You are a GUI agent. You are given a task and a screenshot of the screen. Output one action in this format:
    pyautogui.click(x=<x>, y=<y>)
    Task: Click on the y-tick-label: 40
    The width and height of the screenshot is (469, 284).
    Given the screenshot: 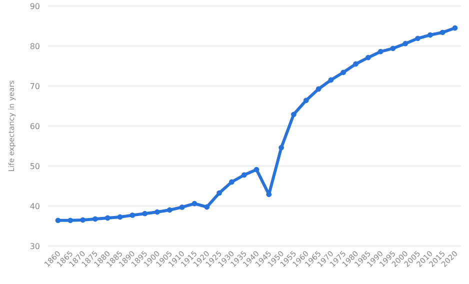 What is the action you would take?
    pyautogui.click(x=35, y=206)
    